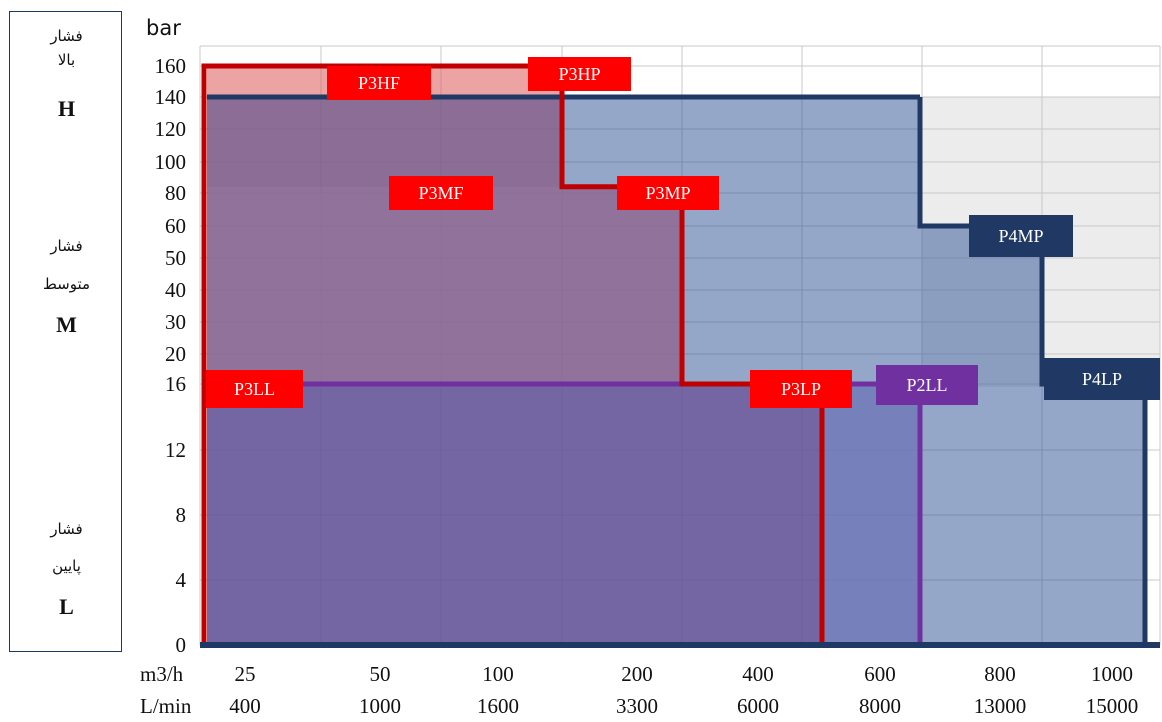 This screenshot has width=1162, height=722. I want to click on high-pressure-letter: H, so click(66, 108).